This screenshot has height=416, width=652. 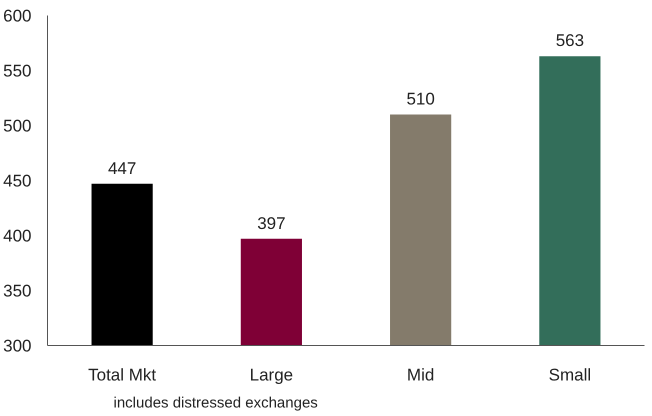 What do you see at coordinates (216, 403) in the screenshot?
I see `text: includes distressed exchanges` at bounding box center [216, 403].